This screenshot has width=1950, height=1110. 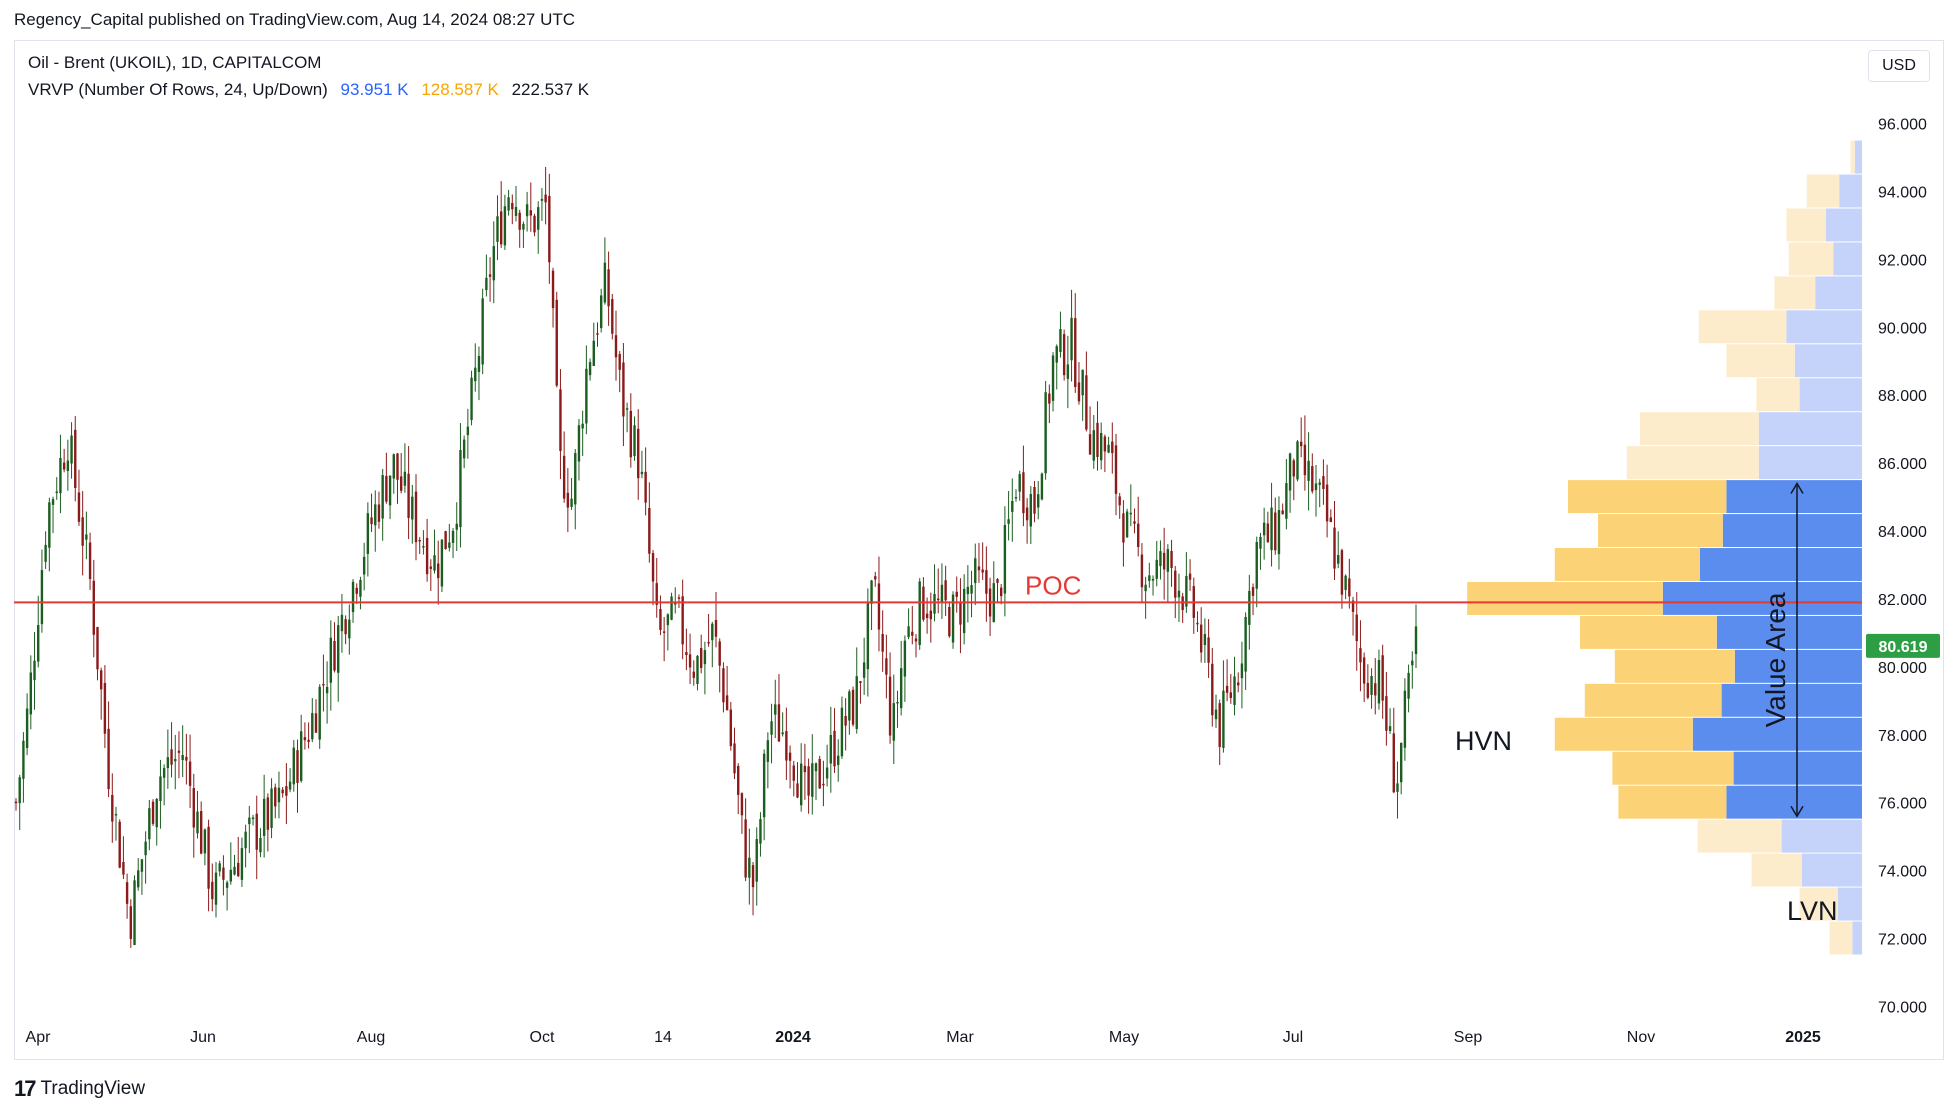 I want to click on poc-label: POC, so click(x=1053, y=585).